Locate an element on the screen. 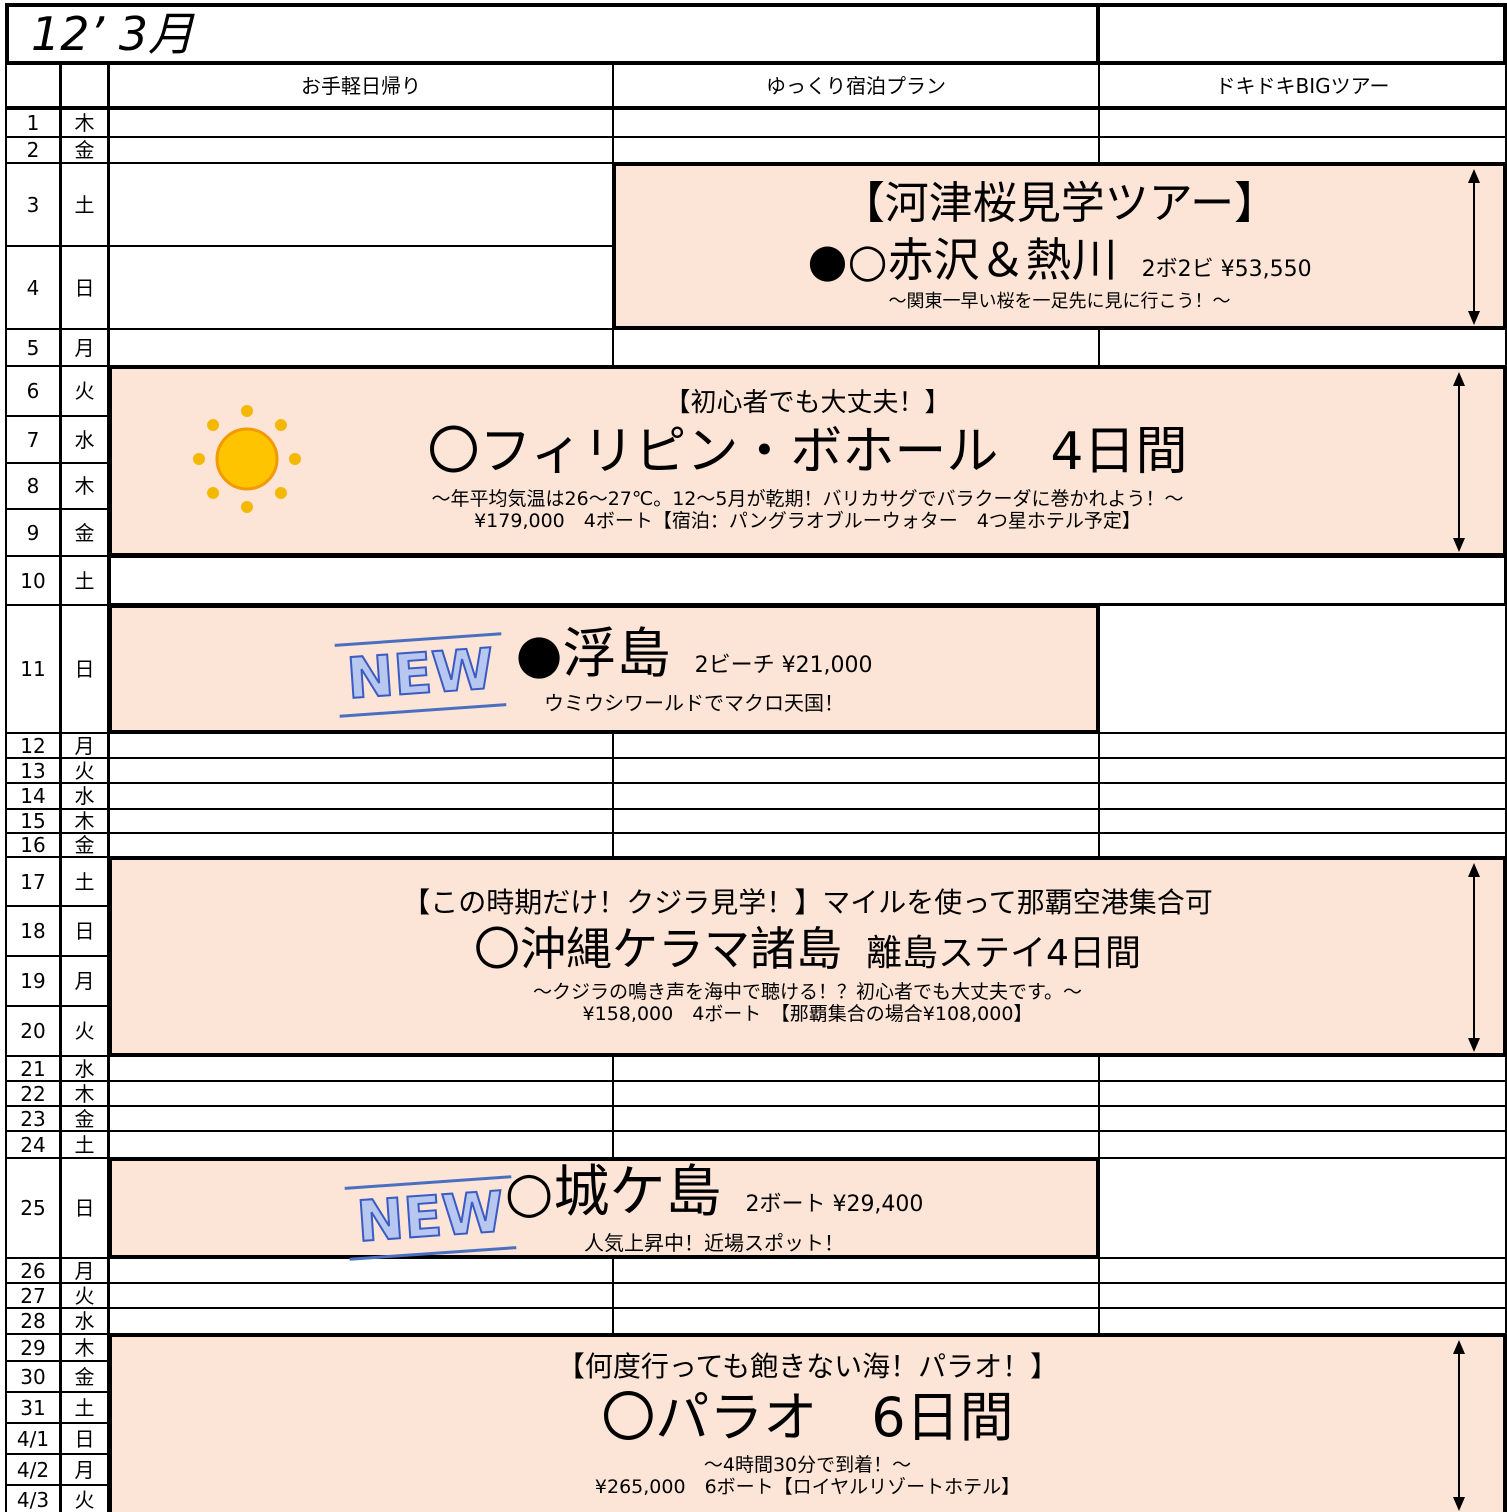 Image resolution: width=1507 pixels, height=1512 pixels. day-number: 2 is located at coordinates (33, 150).